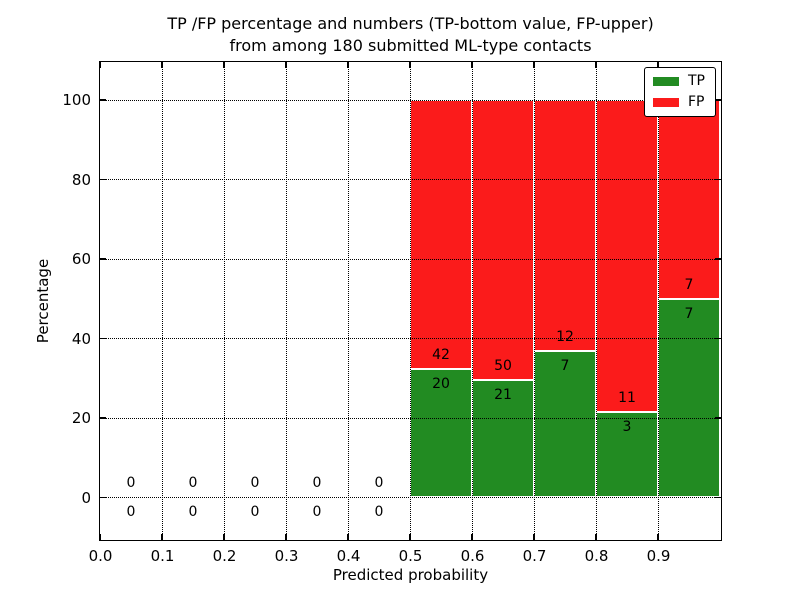 The height and width of the screenshot is (600, 800). I want to click on fp-legend-swatch, so click(666, 102).